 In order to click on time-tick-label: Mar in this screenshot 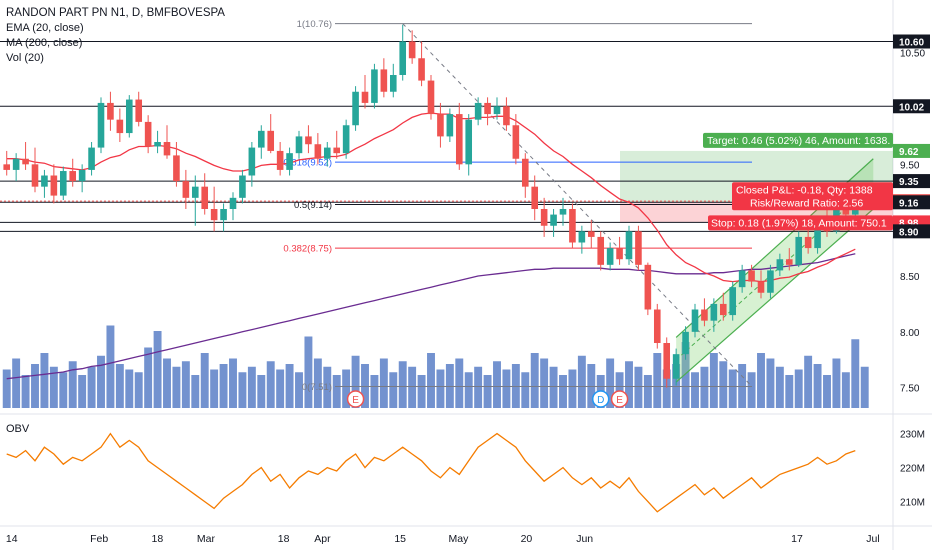, I will do `click(206, 539)`.